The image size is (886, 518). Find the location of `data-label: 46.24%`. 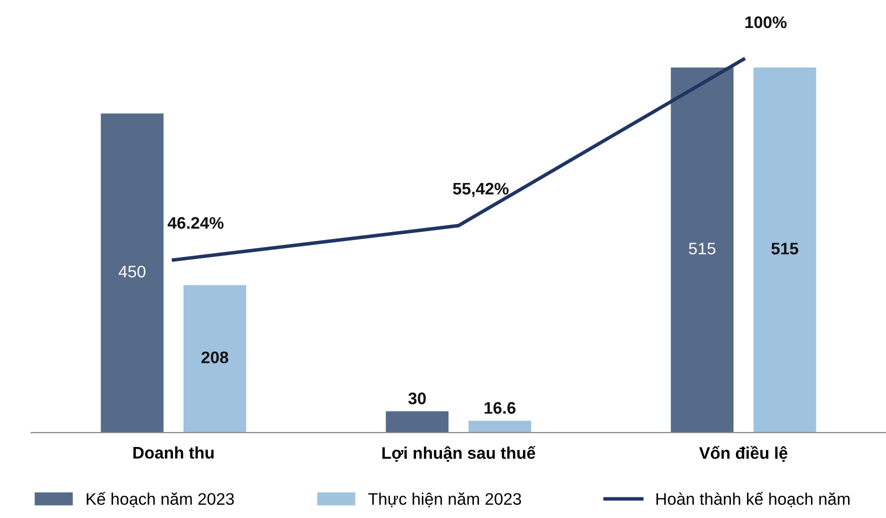

data-label: 46.24% is located at coordinates (196, 223).